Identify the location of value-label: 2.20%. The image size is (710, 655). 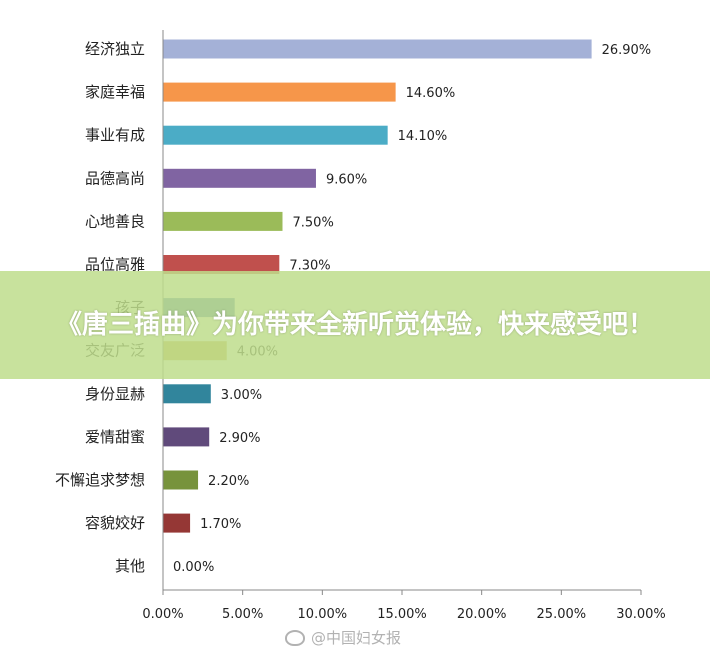
(228, 481).